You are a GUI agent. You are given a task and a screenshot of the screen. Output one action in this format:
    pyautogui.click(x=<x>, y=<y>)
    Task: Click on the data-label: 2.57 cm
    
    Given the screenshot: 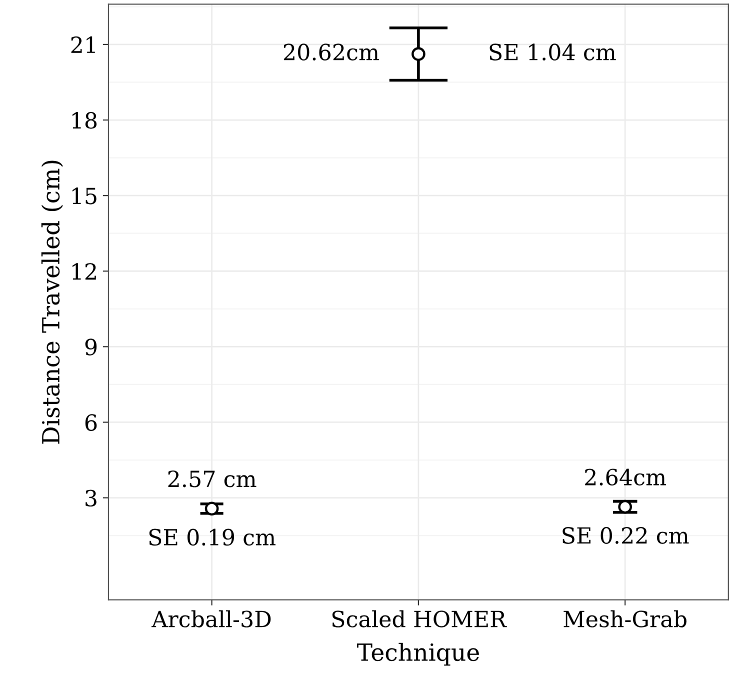 What is the action you would take?
    pyautogui.click(x=212, y=479)
    